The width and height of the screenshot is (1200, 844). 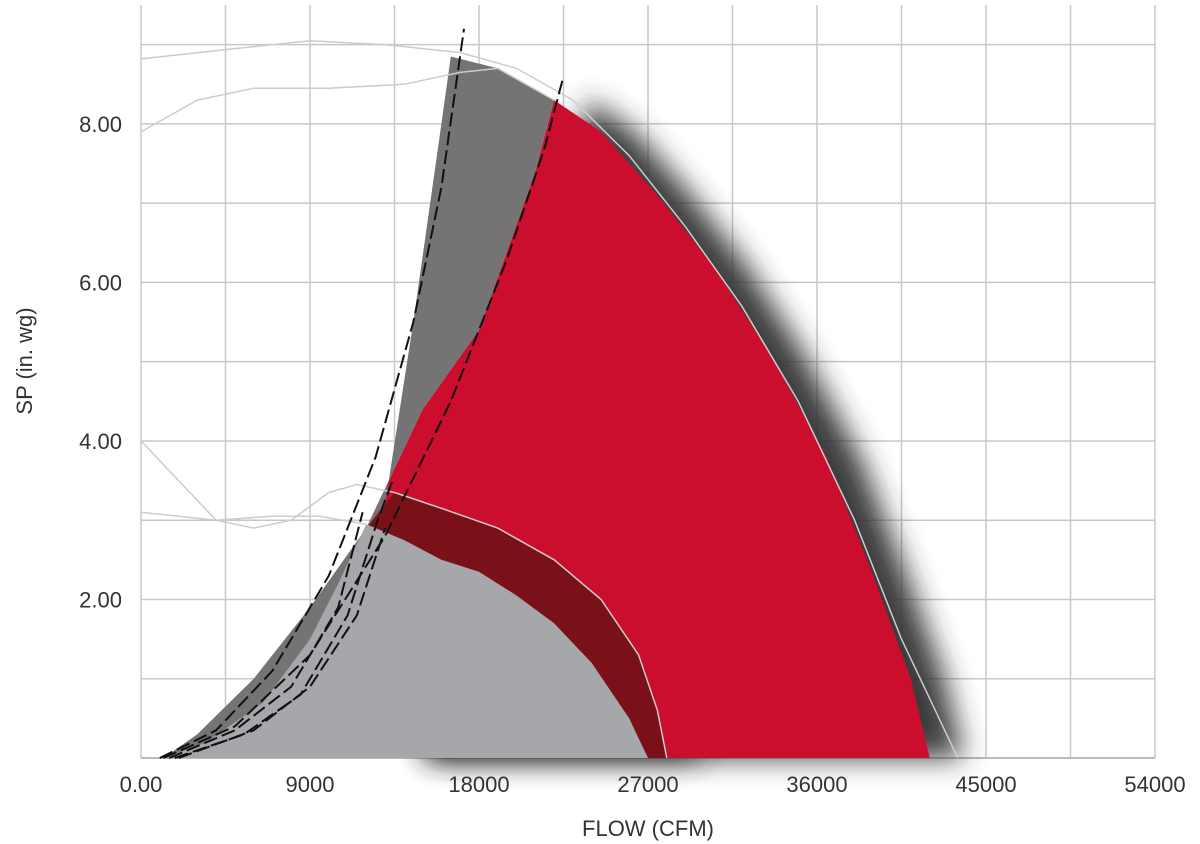 I want to click on x-tick-label: 18000, so click(x=478, y=784).